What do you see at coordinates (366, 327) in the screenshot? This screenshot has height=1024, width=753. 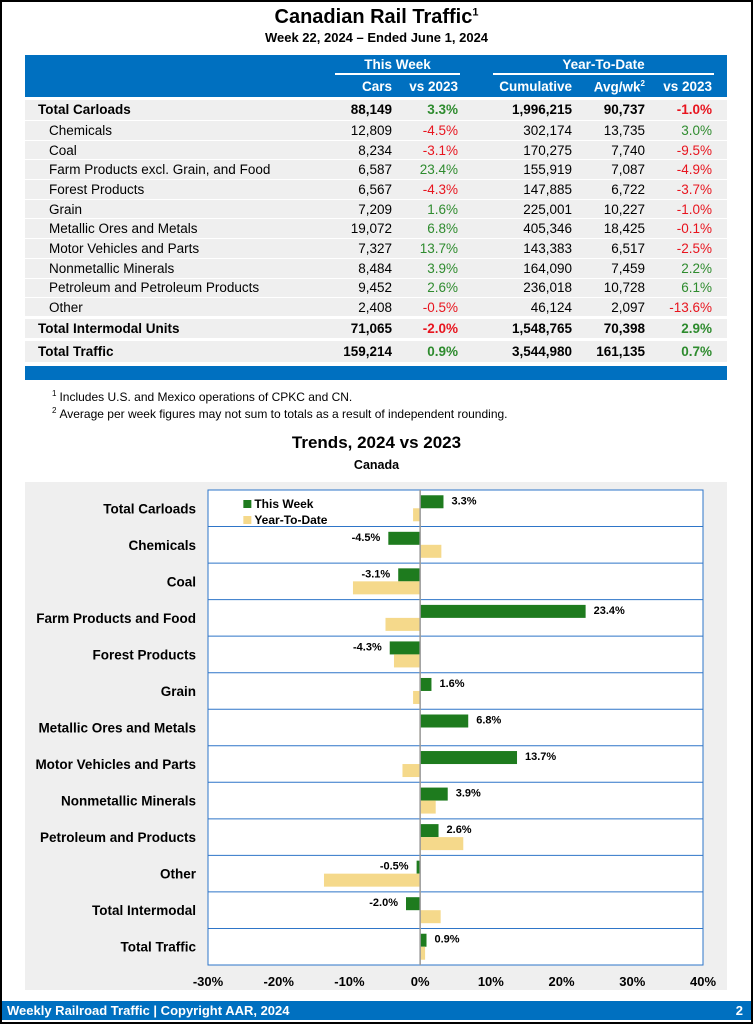 I see `cars-cell: 71,065` at bounding box center [366, 327].